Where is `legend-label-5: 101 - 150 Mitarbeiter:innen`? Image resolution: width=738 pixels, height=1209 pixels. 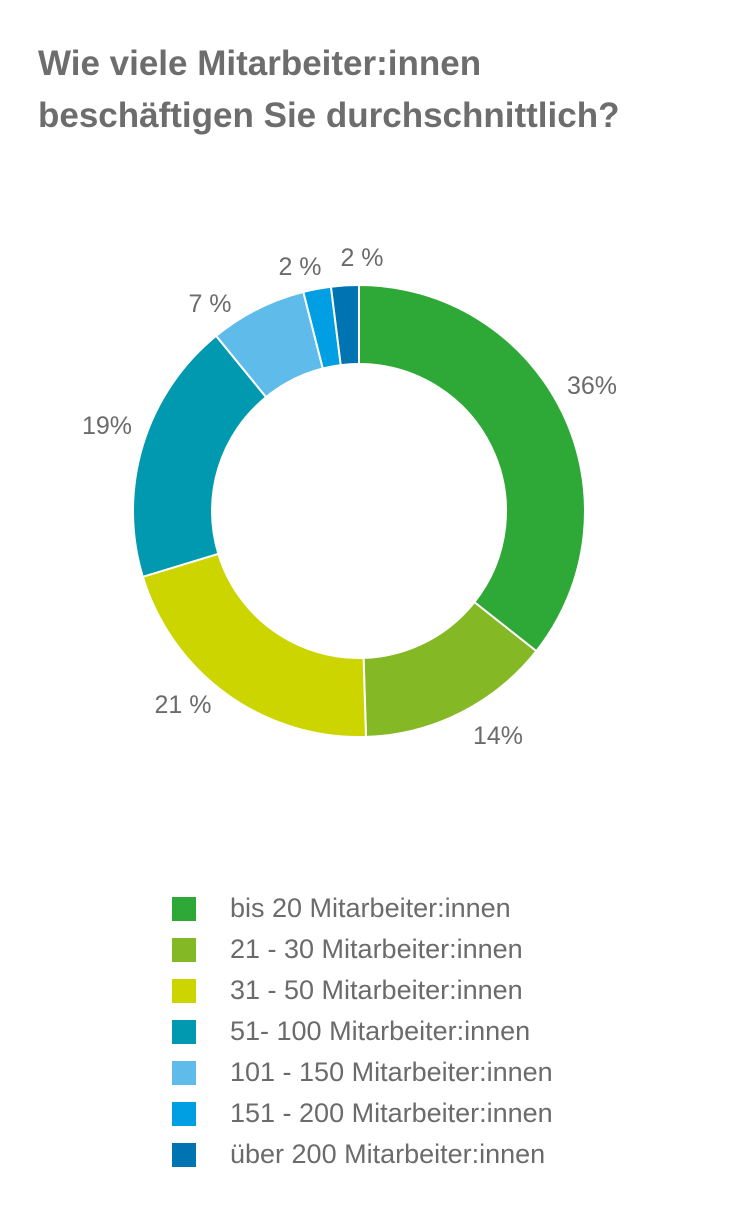 legend-label-5: 101 - 150 Mitarbeiter:innen is located at coordinates (391, 1072).